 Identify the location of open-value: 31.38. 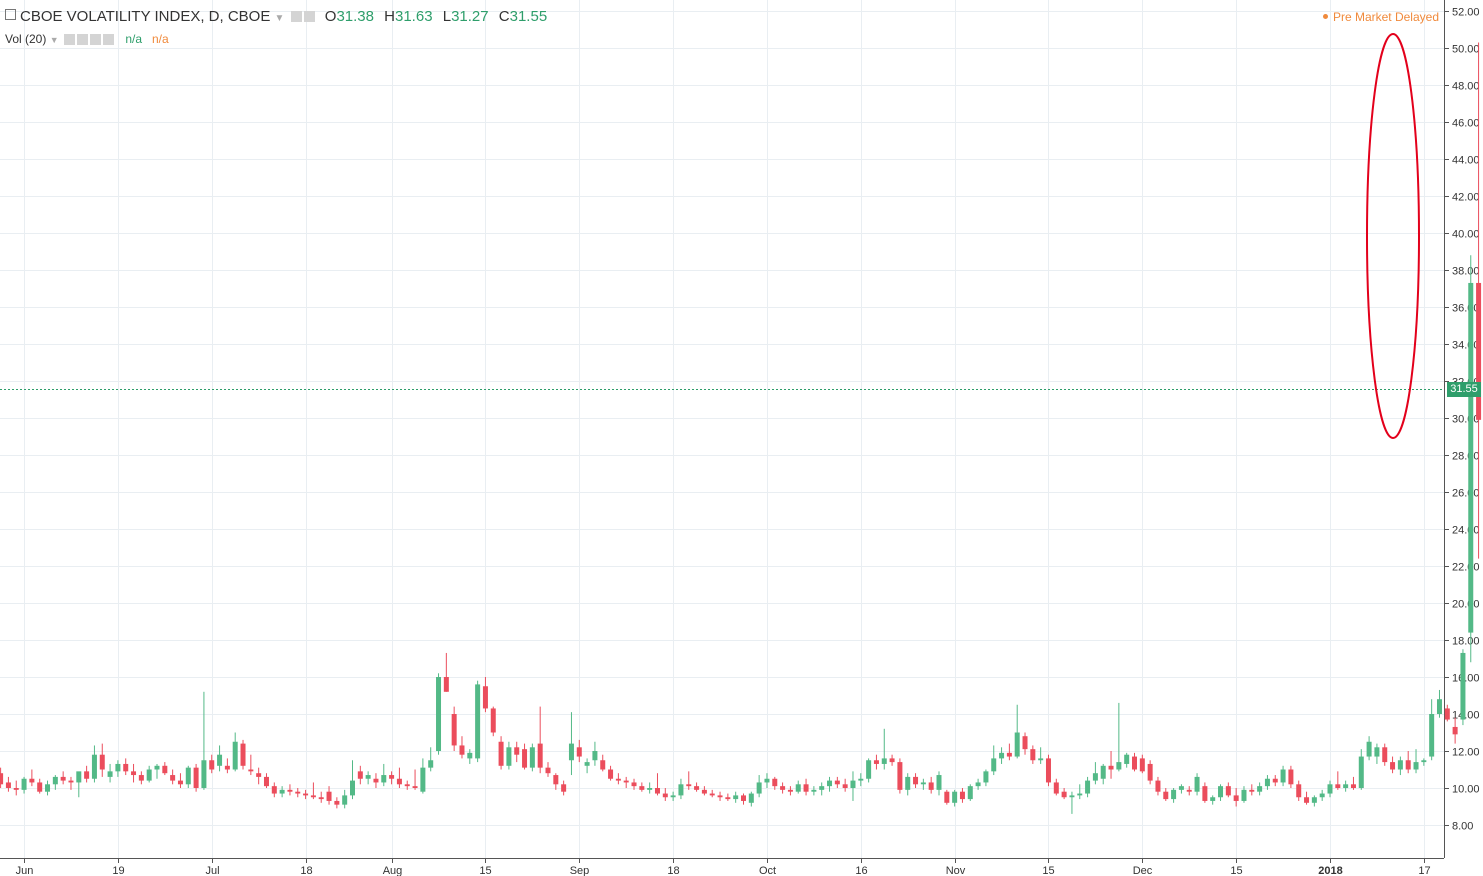
(355, 16).